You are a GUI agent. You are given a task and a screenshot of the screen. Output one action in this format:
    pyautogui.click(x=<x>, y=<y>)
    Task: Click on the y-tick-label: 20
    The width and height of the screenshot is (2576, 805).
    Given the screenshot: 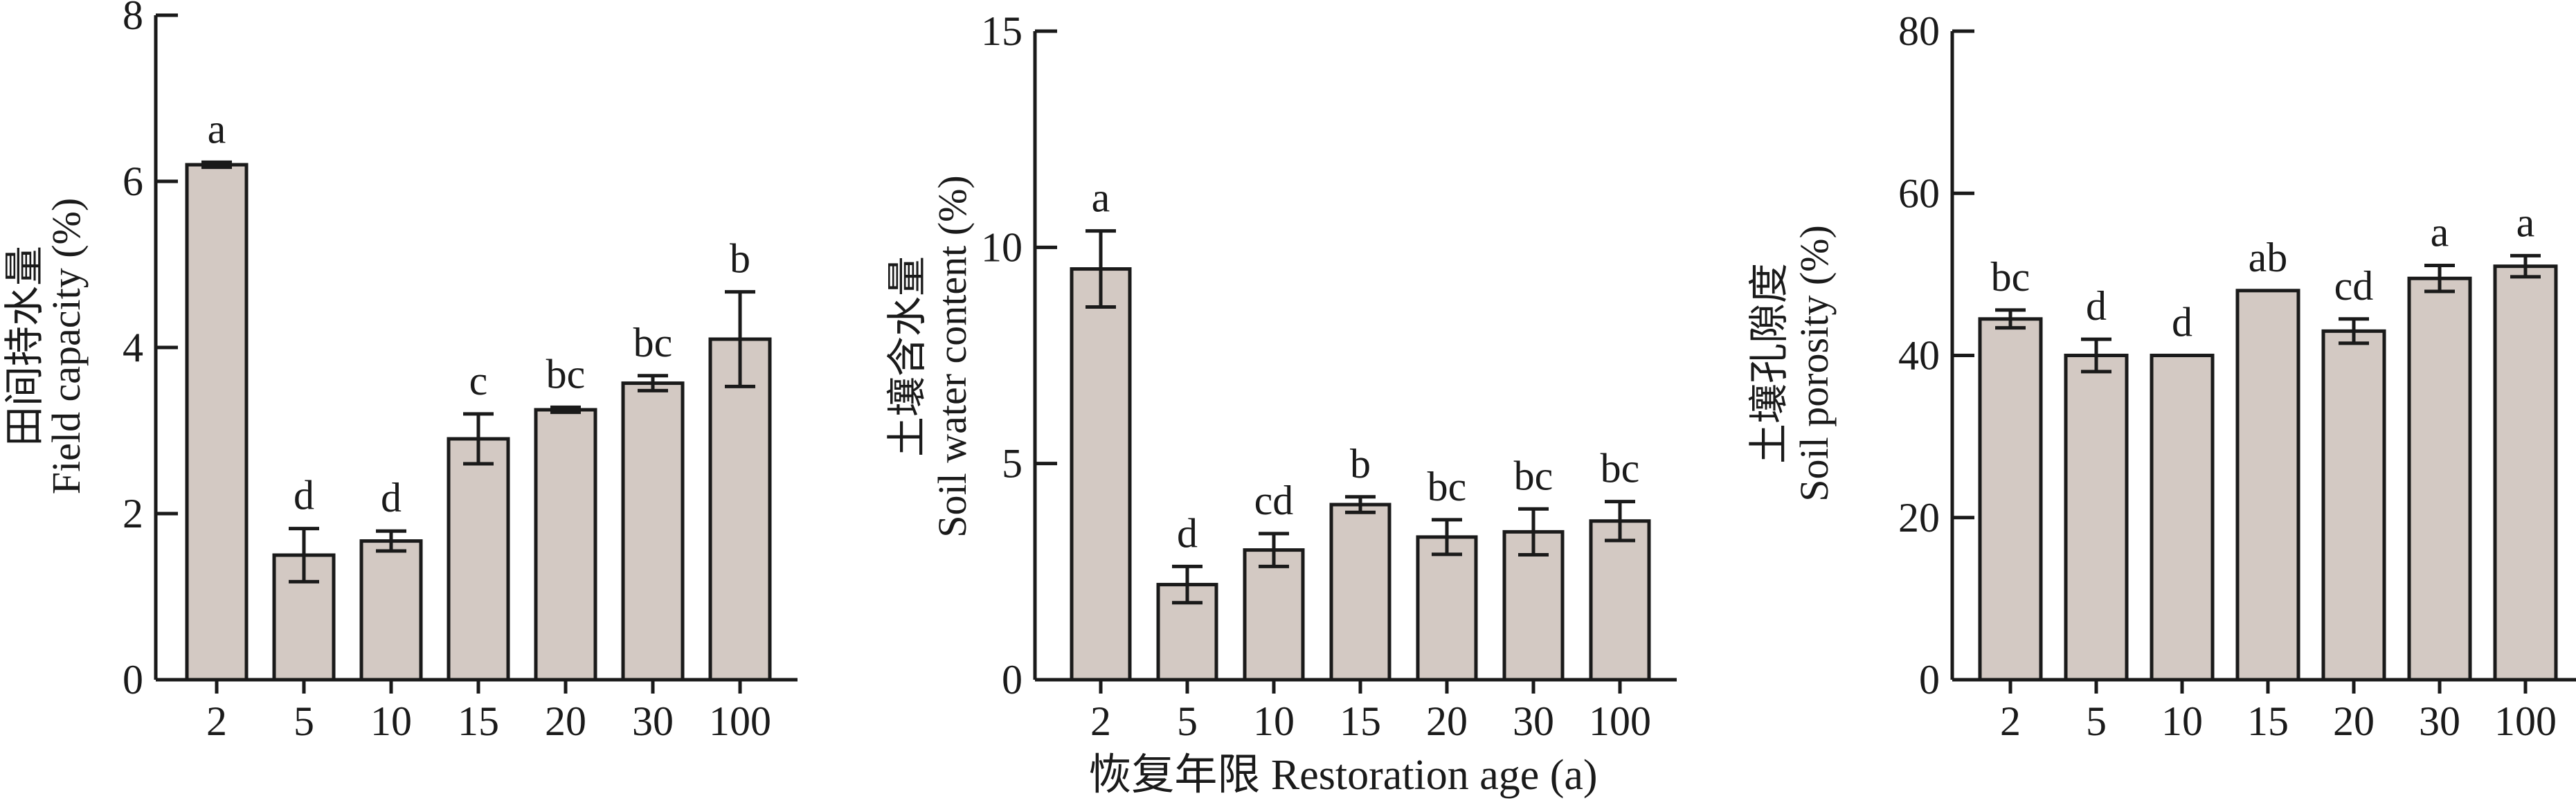 What is the action you would take?
    pyautogui.click(x=1919, y=518)
    